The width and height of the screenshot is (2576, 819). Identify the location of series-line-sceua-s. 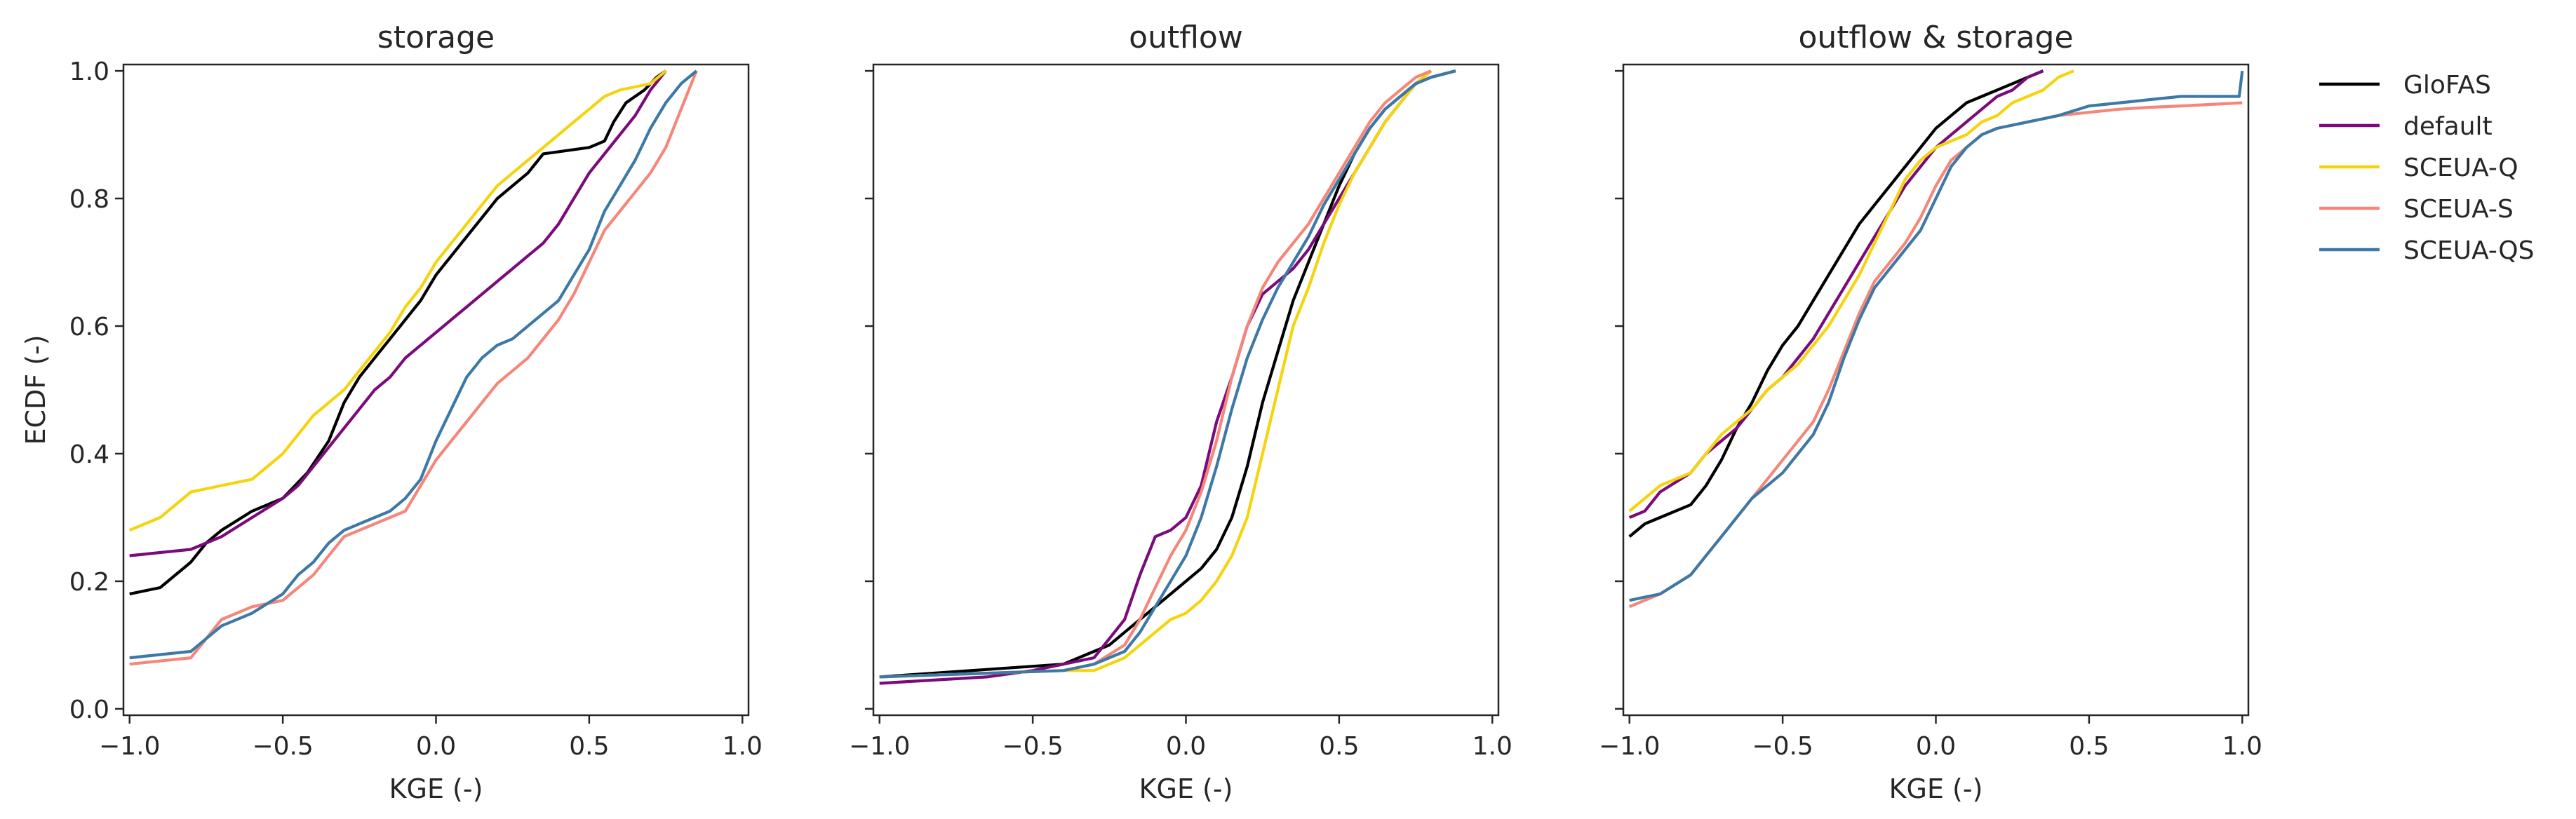
(1936, 355).